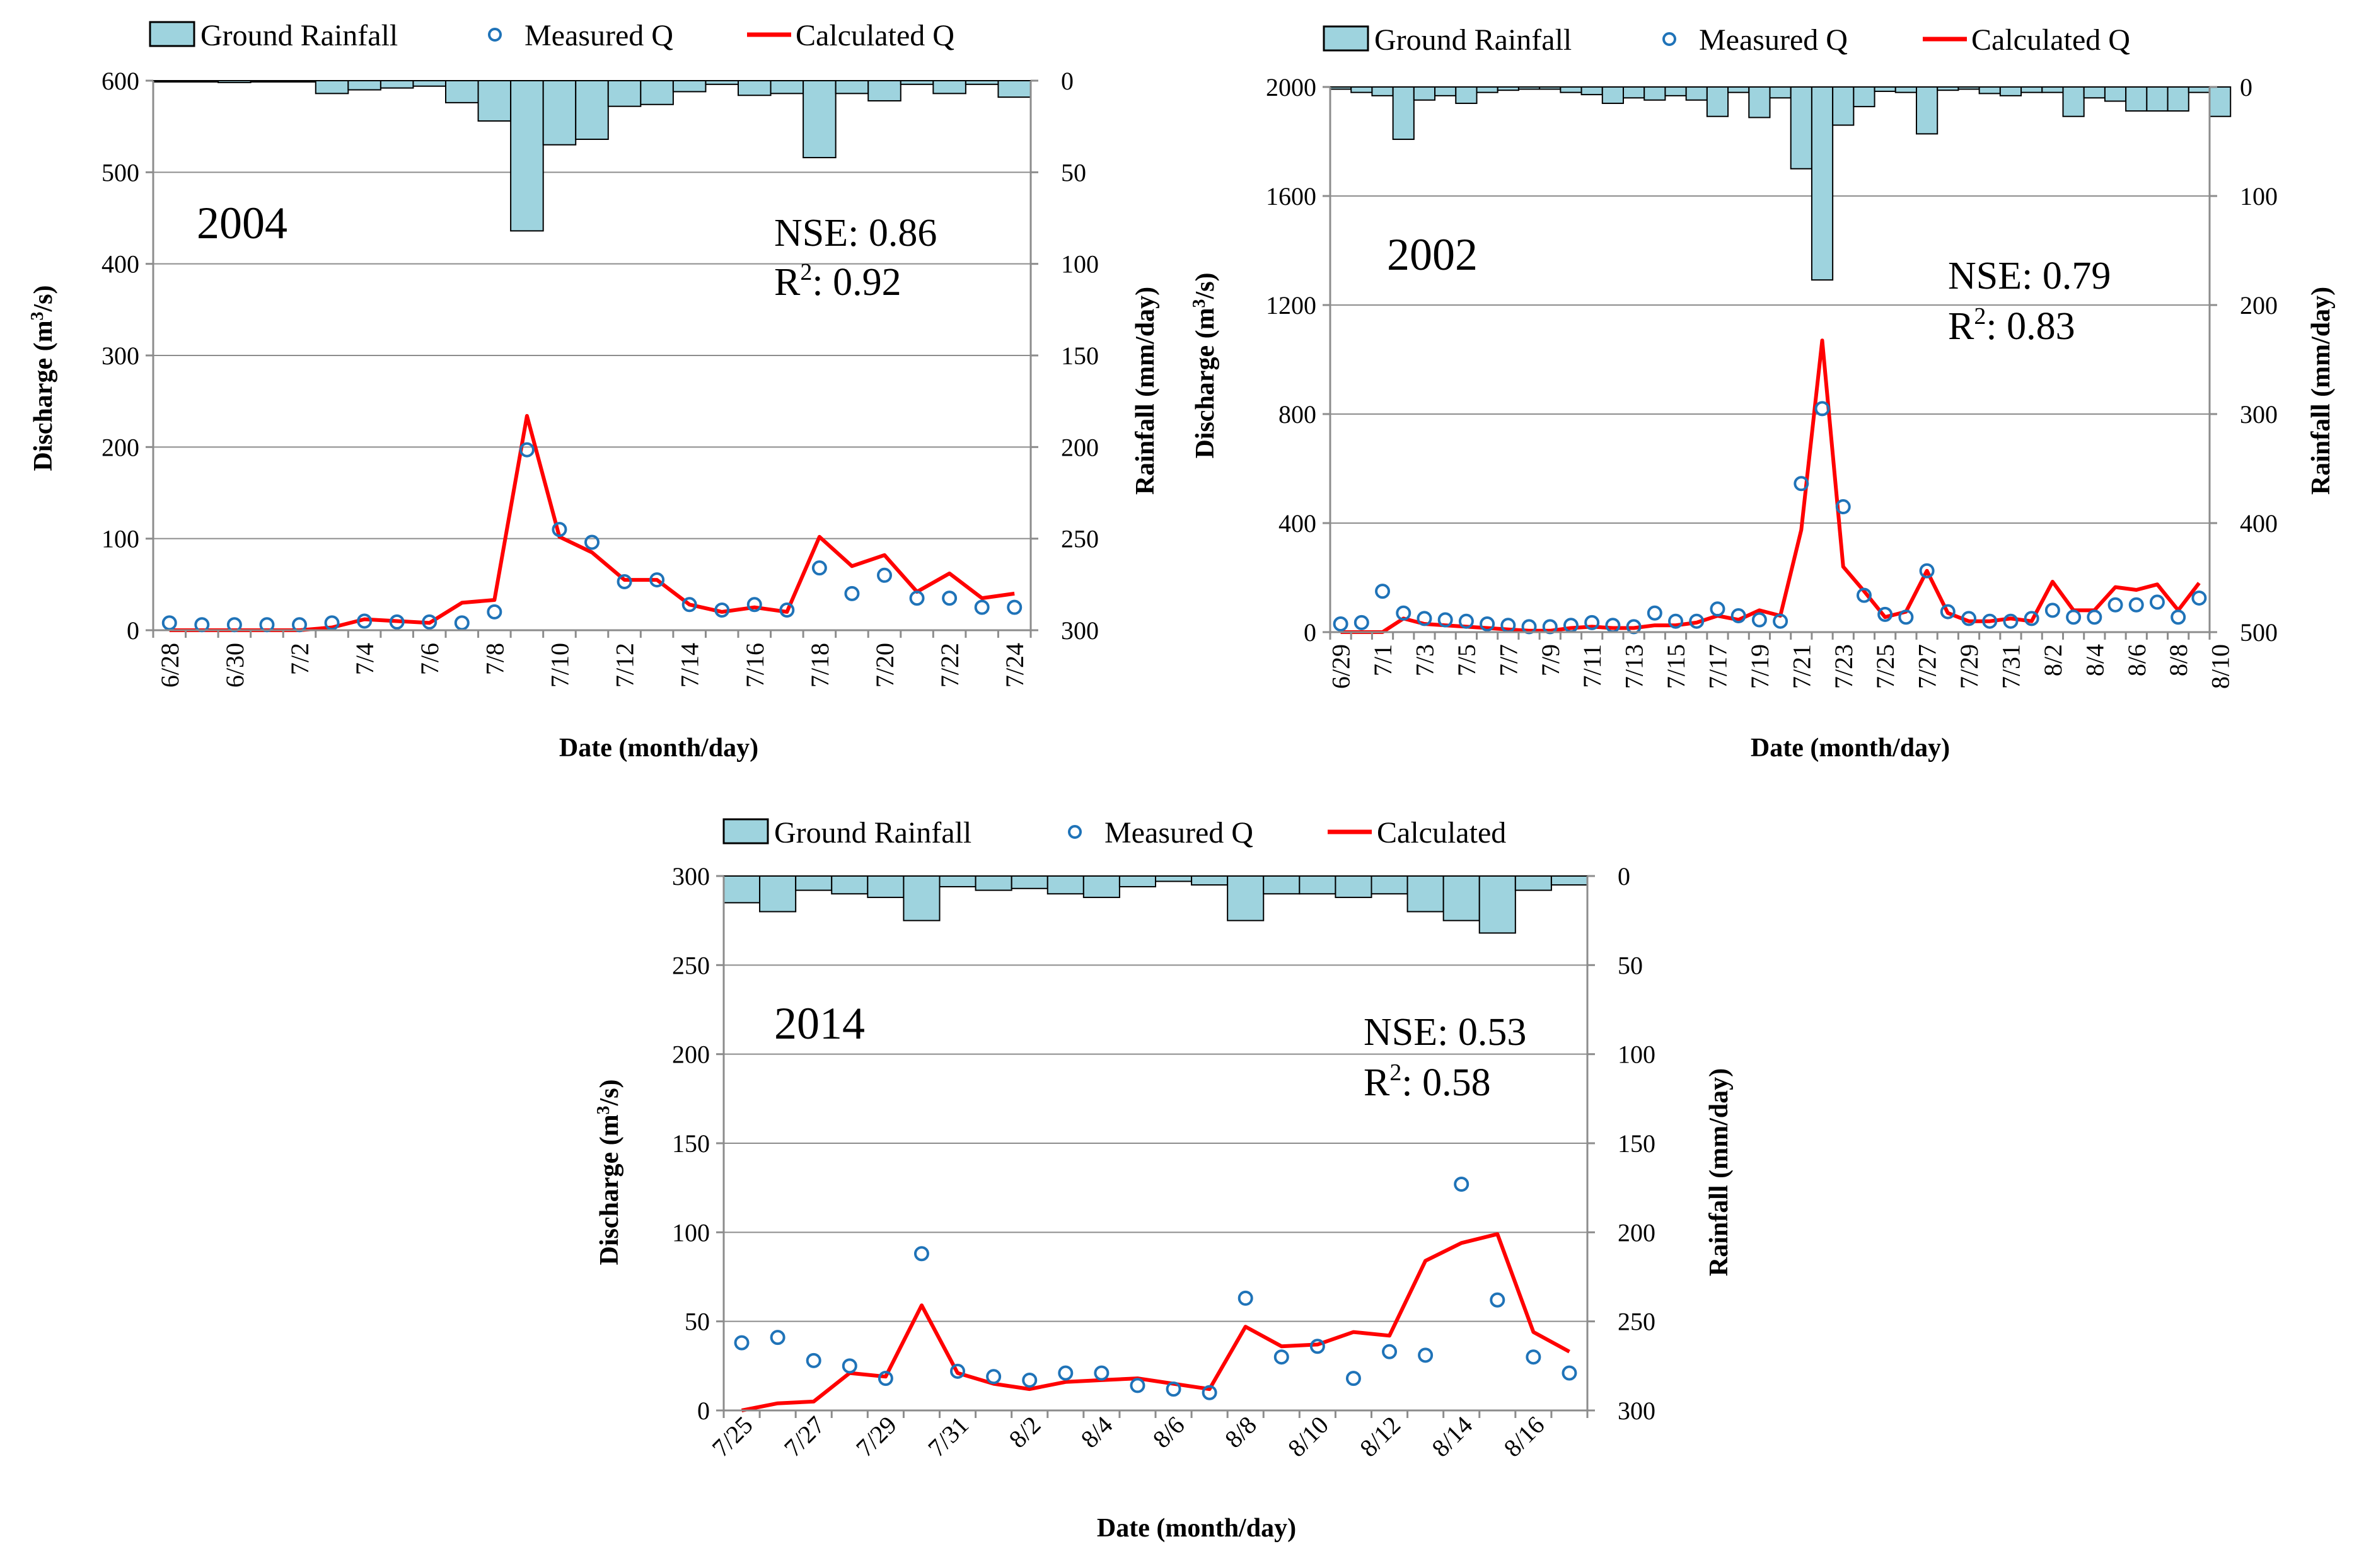  I want to click on x-tick-label: 8/6, so click(1168, 1431).